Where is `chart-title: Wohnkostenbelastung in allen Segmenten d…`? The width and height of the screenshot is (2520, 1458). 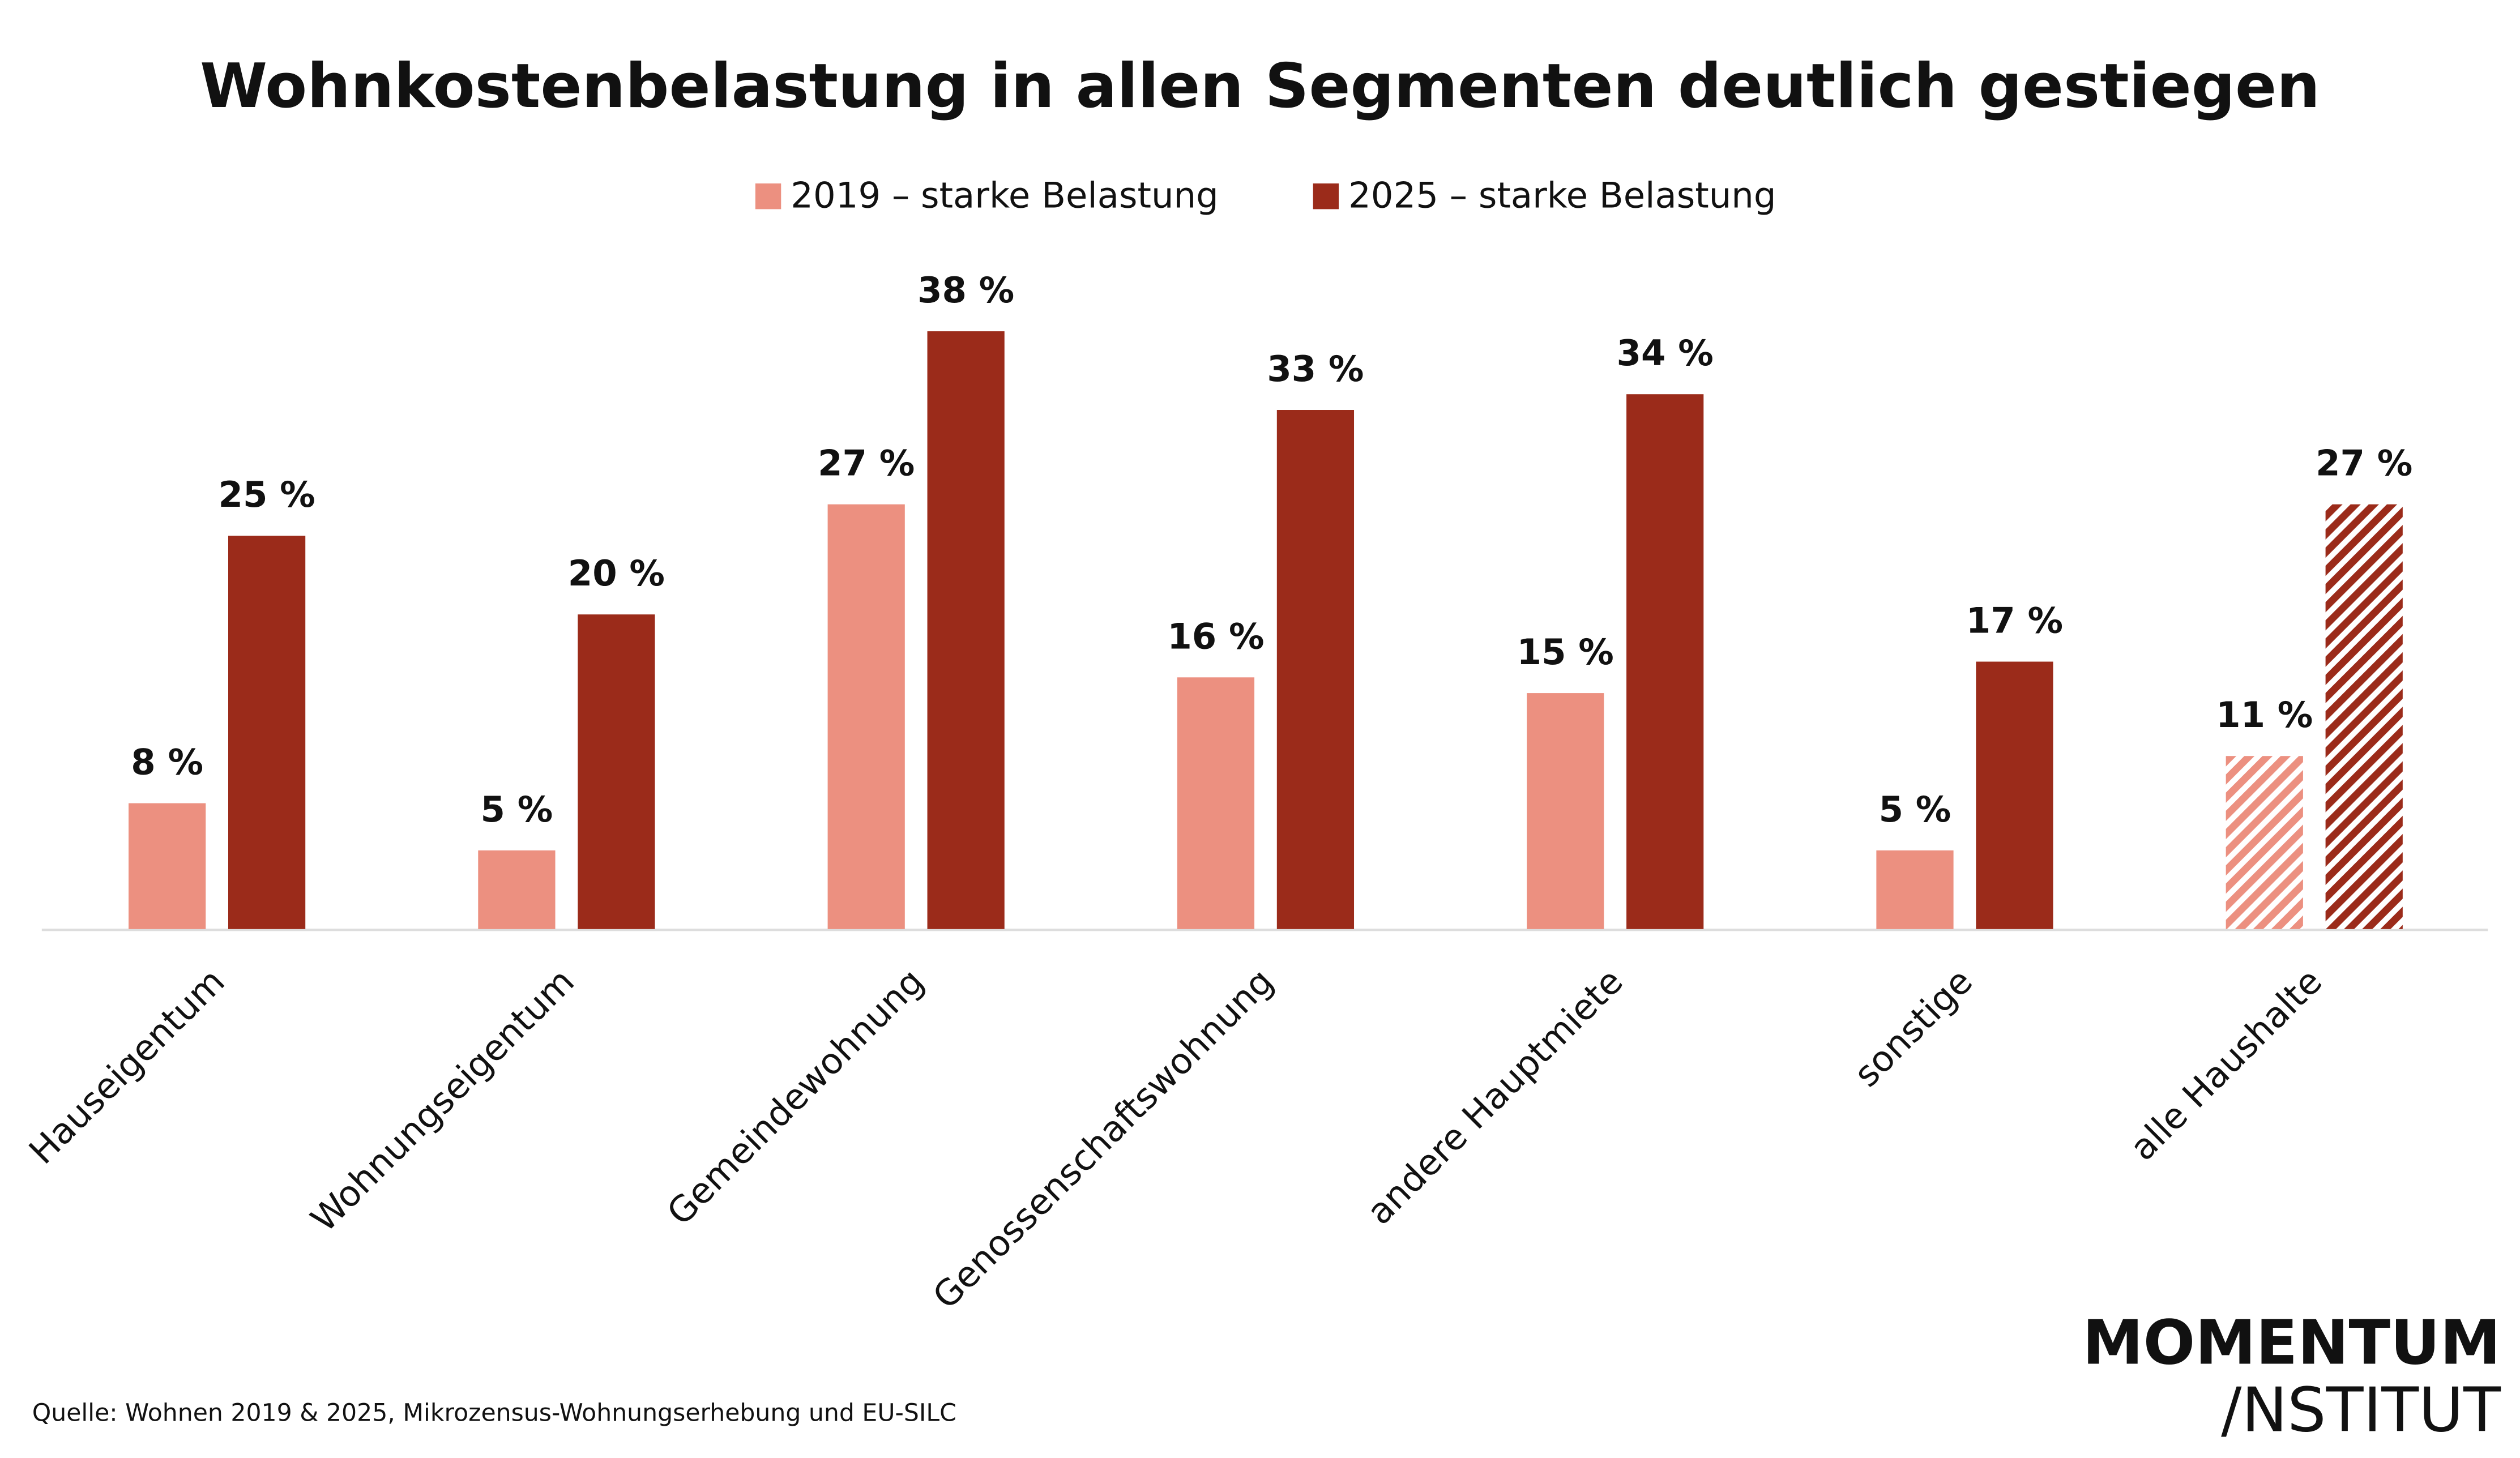
chart-title: Wohnkostenbelastung in allen Segmenten d… is located at coordinates (1260, 86).